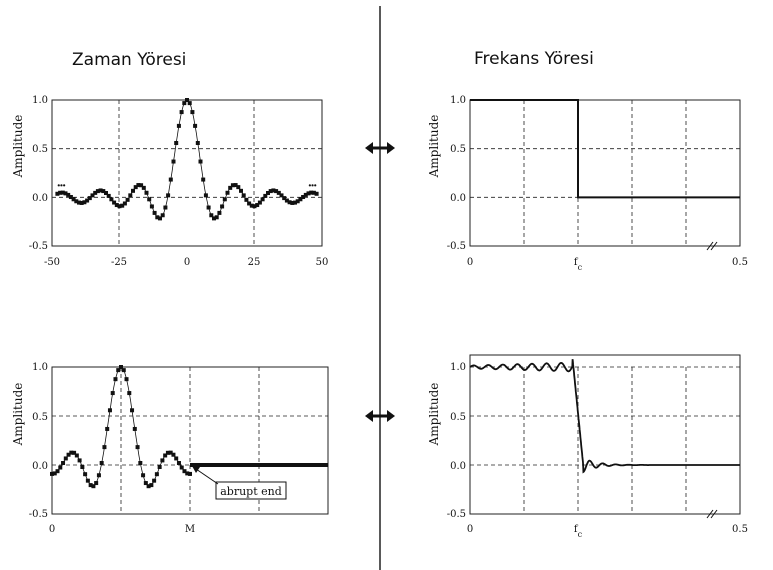 This screenshot has width=773, height=570. What do you see at coordinates (52, 262) in the screenshot?
I see `x-tick-label: -50` at bounding box center [52, 262].